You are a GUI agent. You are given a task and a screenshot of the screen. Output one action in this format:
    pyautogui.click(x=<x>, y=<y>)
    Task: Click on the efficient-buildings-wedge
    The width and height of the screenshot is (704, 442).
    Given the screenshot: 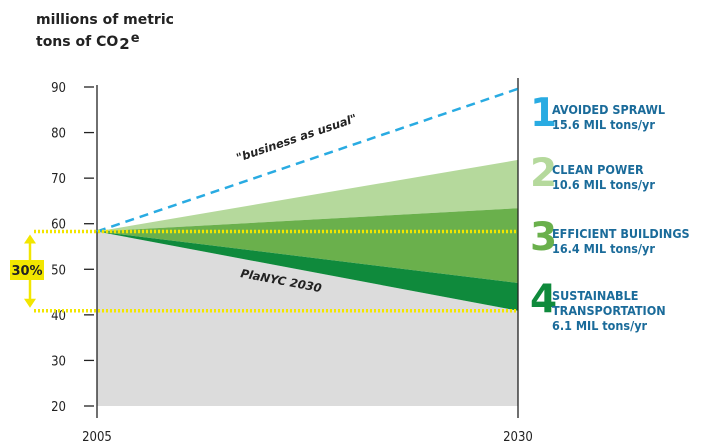 What is the action you would take?
    pyautogui.click(x=307, y=245)
    